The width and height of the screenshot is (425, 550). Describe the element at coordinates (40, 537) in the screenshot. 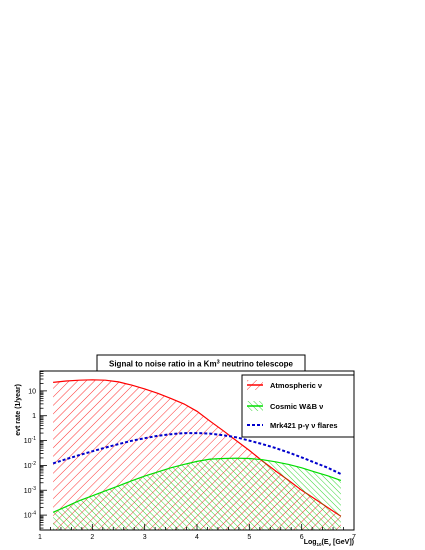

I see `x-tick-label: 1` at that location.